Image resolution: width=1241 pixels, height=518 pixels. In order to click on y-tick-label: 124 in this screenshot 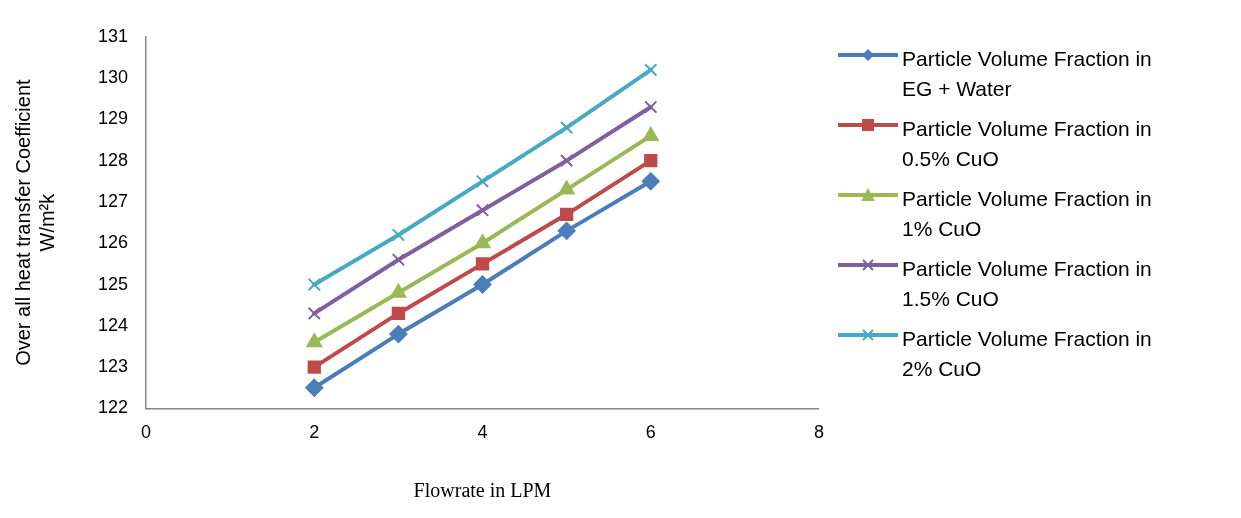, I will do `click(113, 324)`.